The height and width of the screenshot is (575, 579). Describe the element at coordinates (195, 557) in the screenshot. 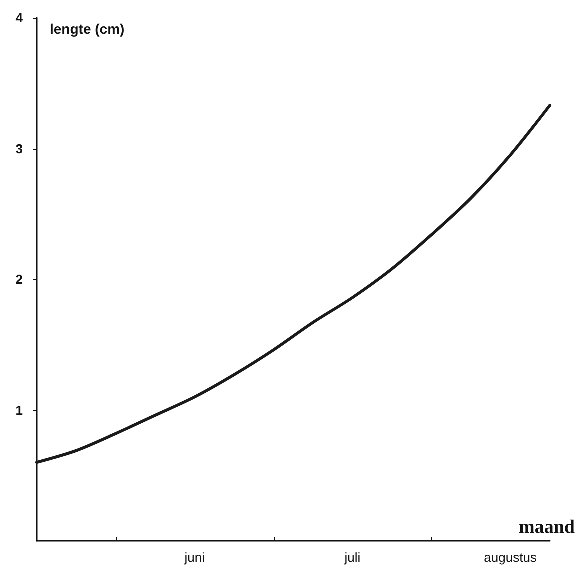

I see `x-tick-label: juni` at that location.